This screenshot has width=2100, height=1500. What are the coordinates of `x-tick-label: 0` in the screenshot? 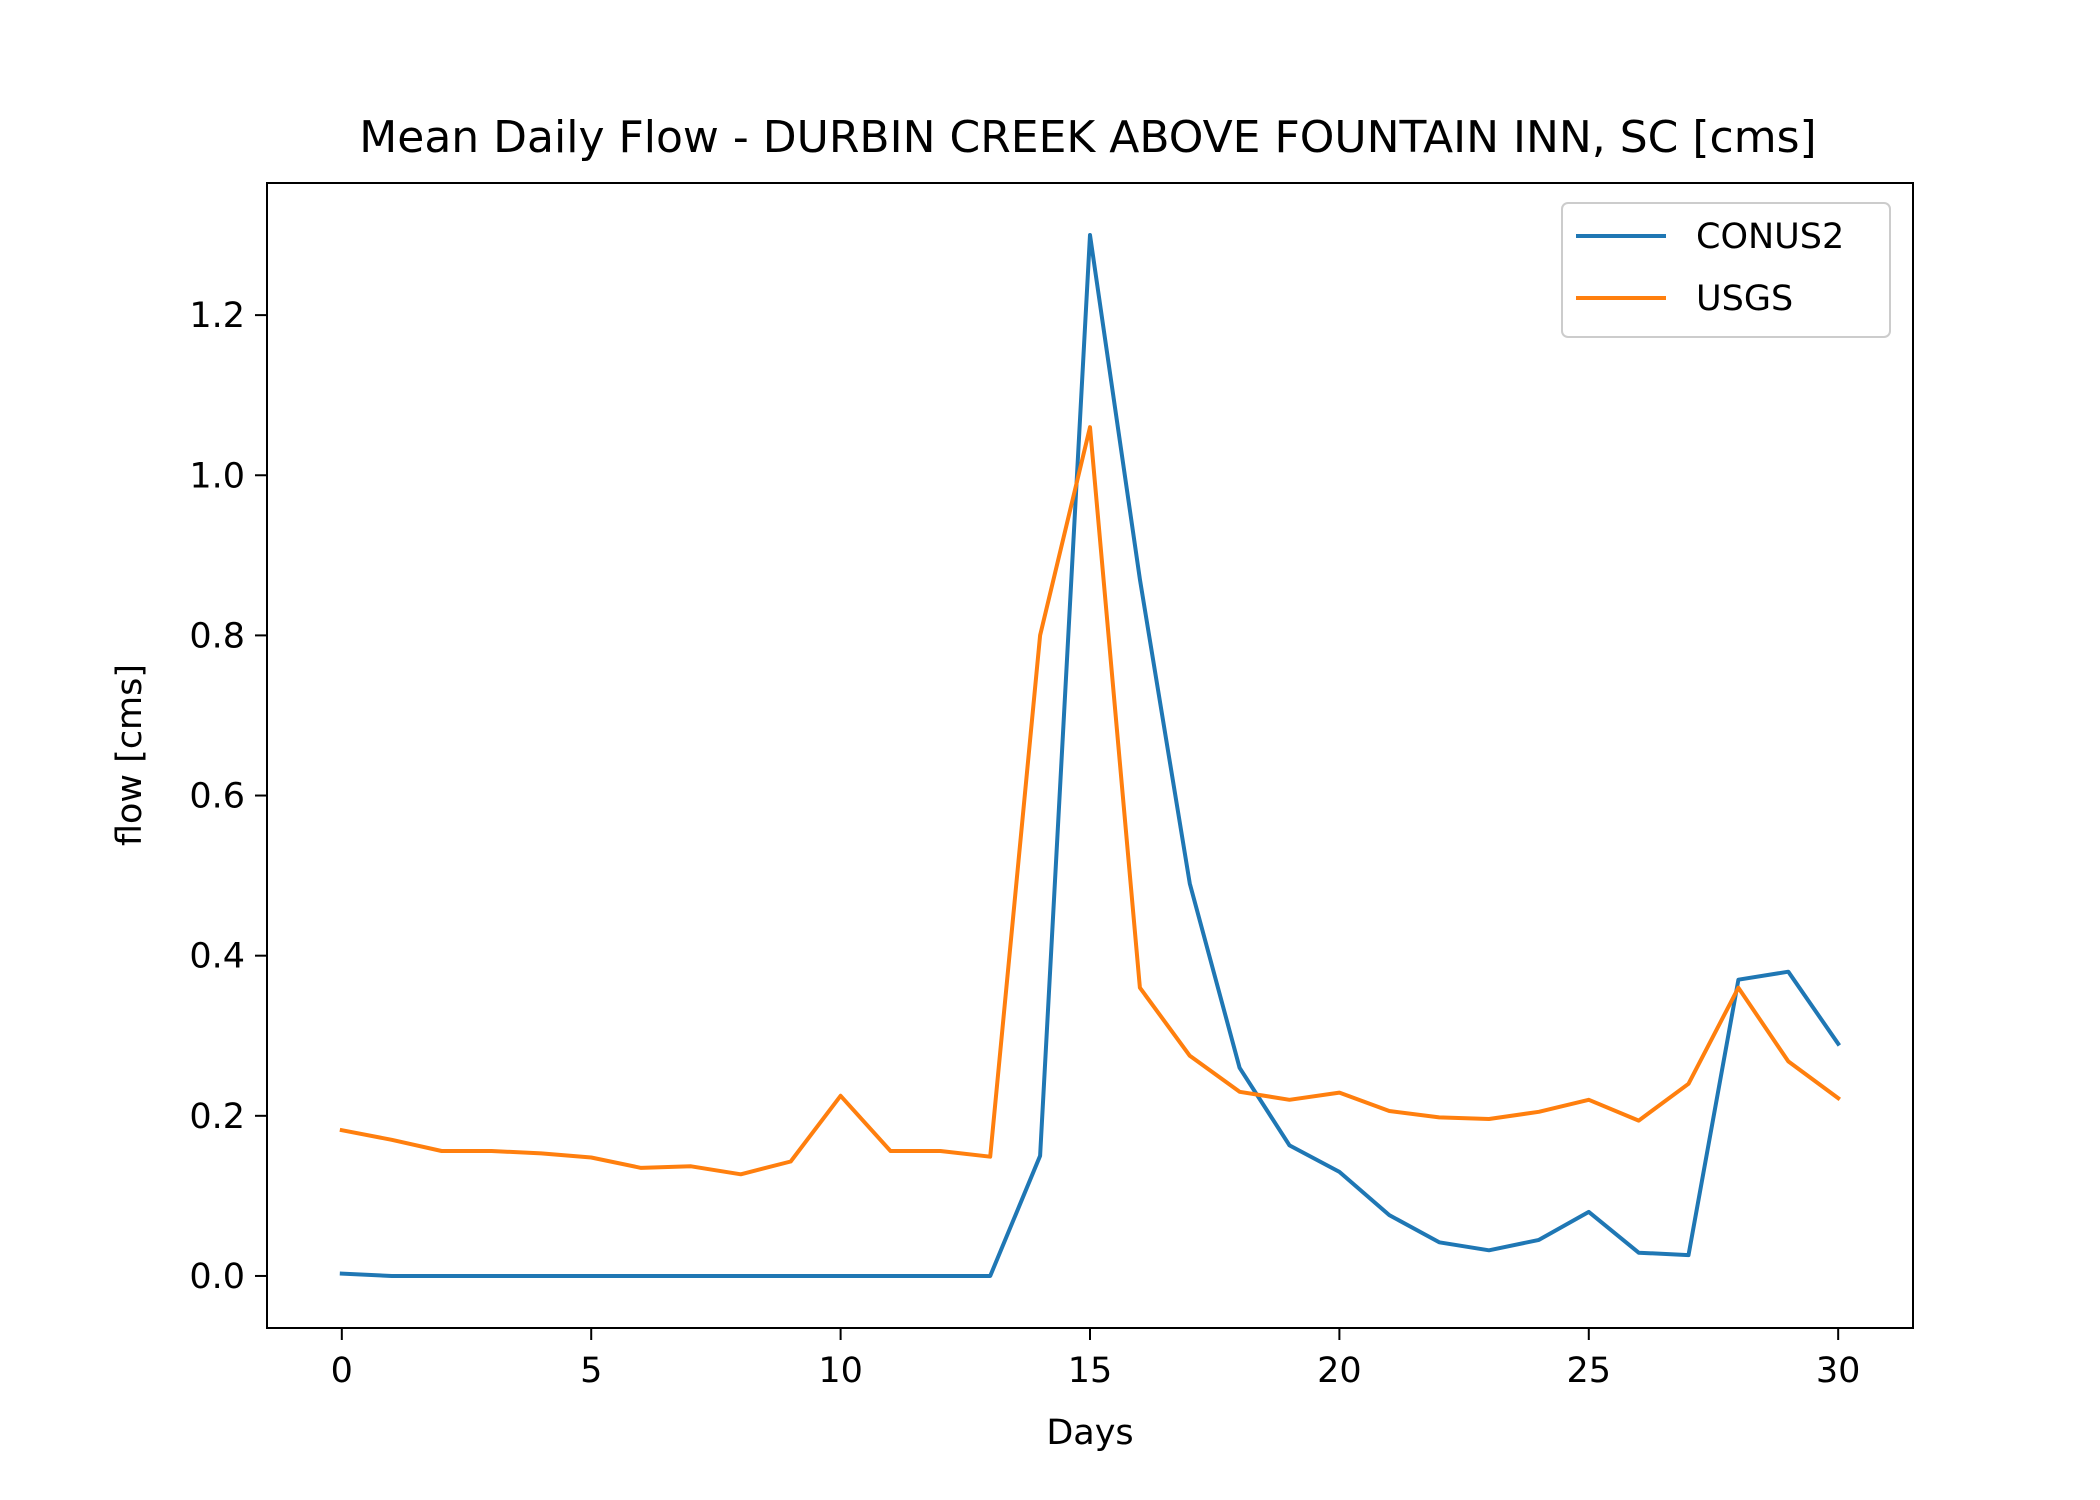 It's located at (342, 1371).